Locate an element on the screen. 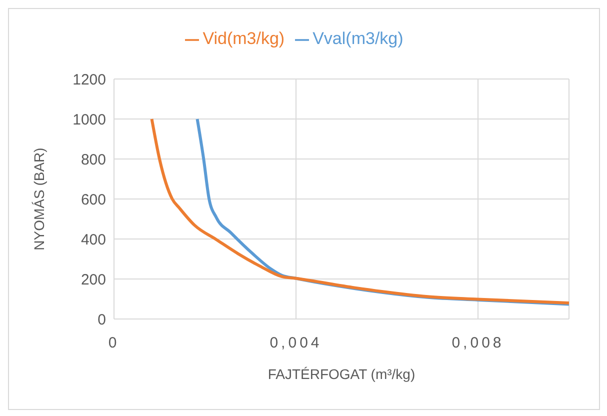 The width and height of the screenshot is (607, 416). y-tick-label: 1000 is located at coordinates (89, 119).